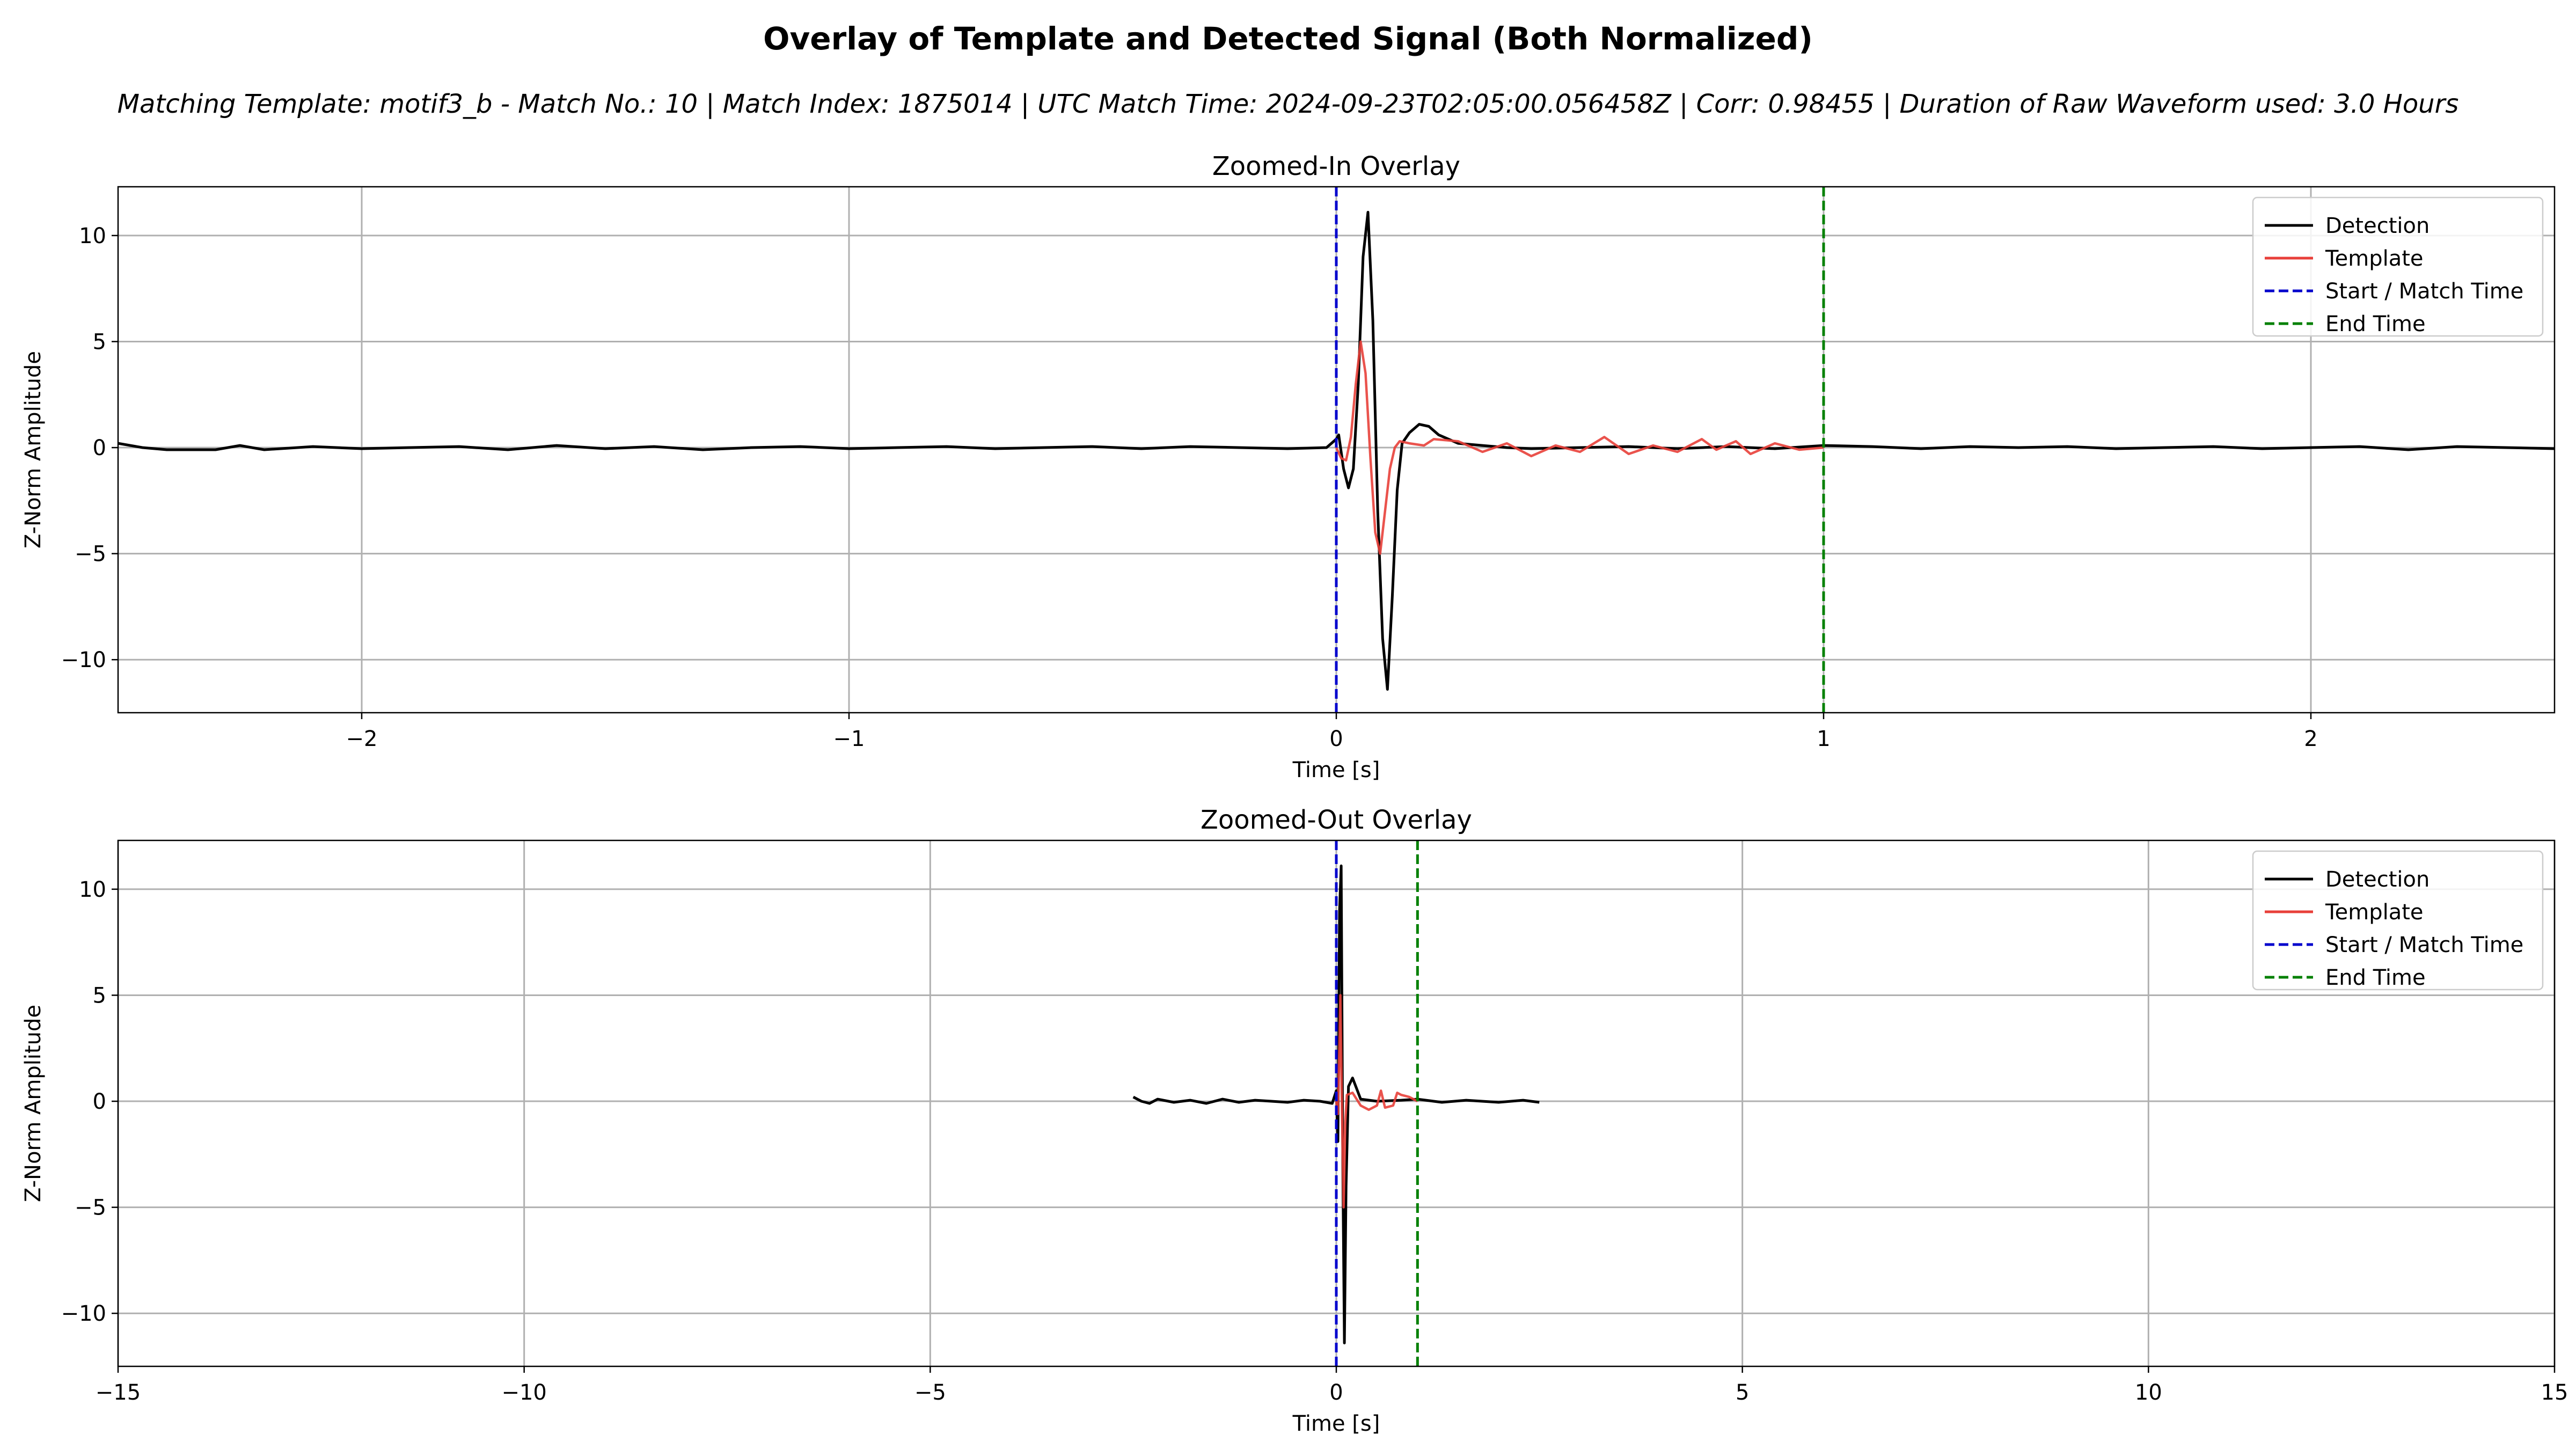 Image resolution: width=2576 pixels, height=1449 pixels. Describe the element at coordinates (1336, 166) in the screenshot. I see `axes-title: Zoomed-In Overlay` at that location.